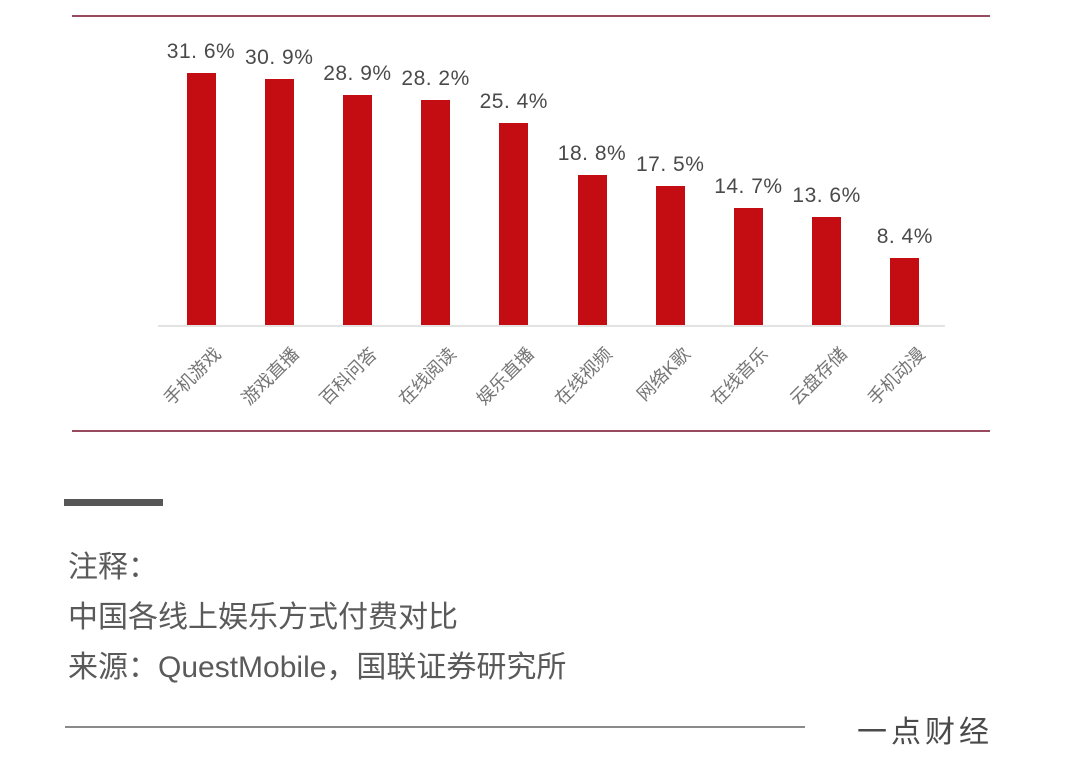 The width and height of the screenshot is (1080, 772). Describe the element at coordinates (748, 186) in the screenshot. I see `bar-value-label: 14. 7%` at that location.